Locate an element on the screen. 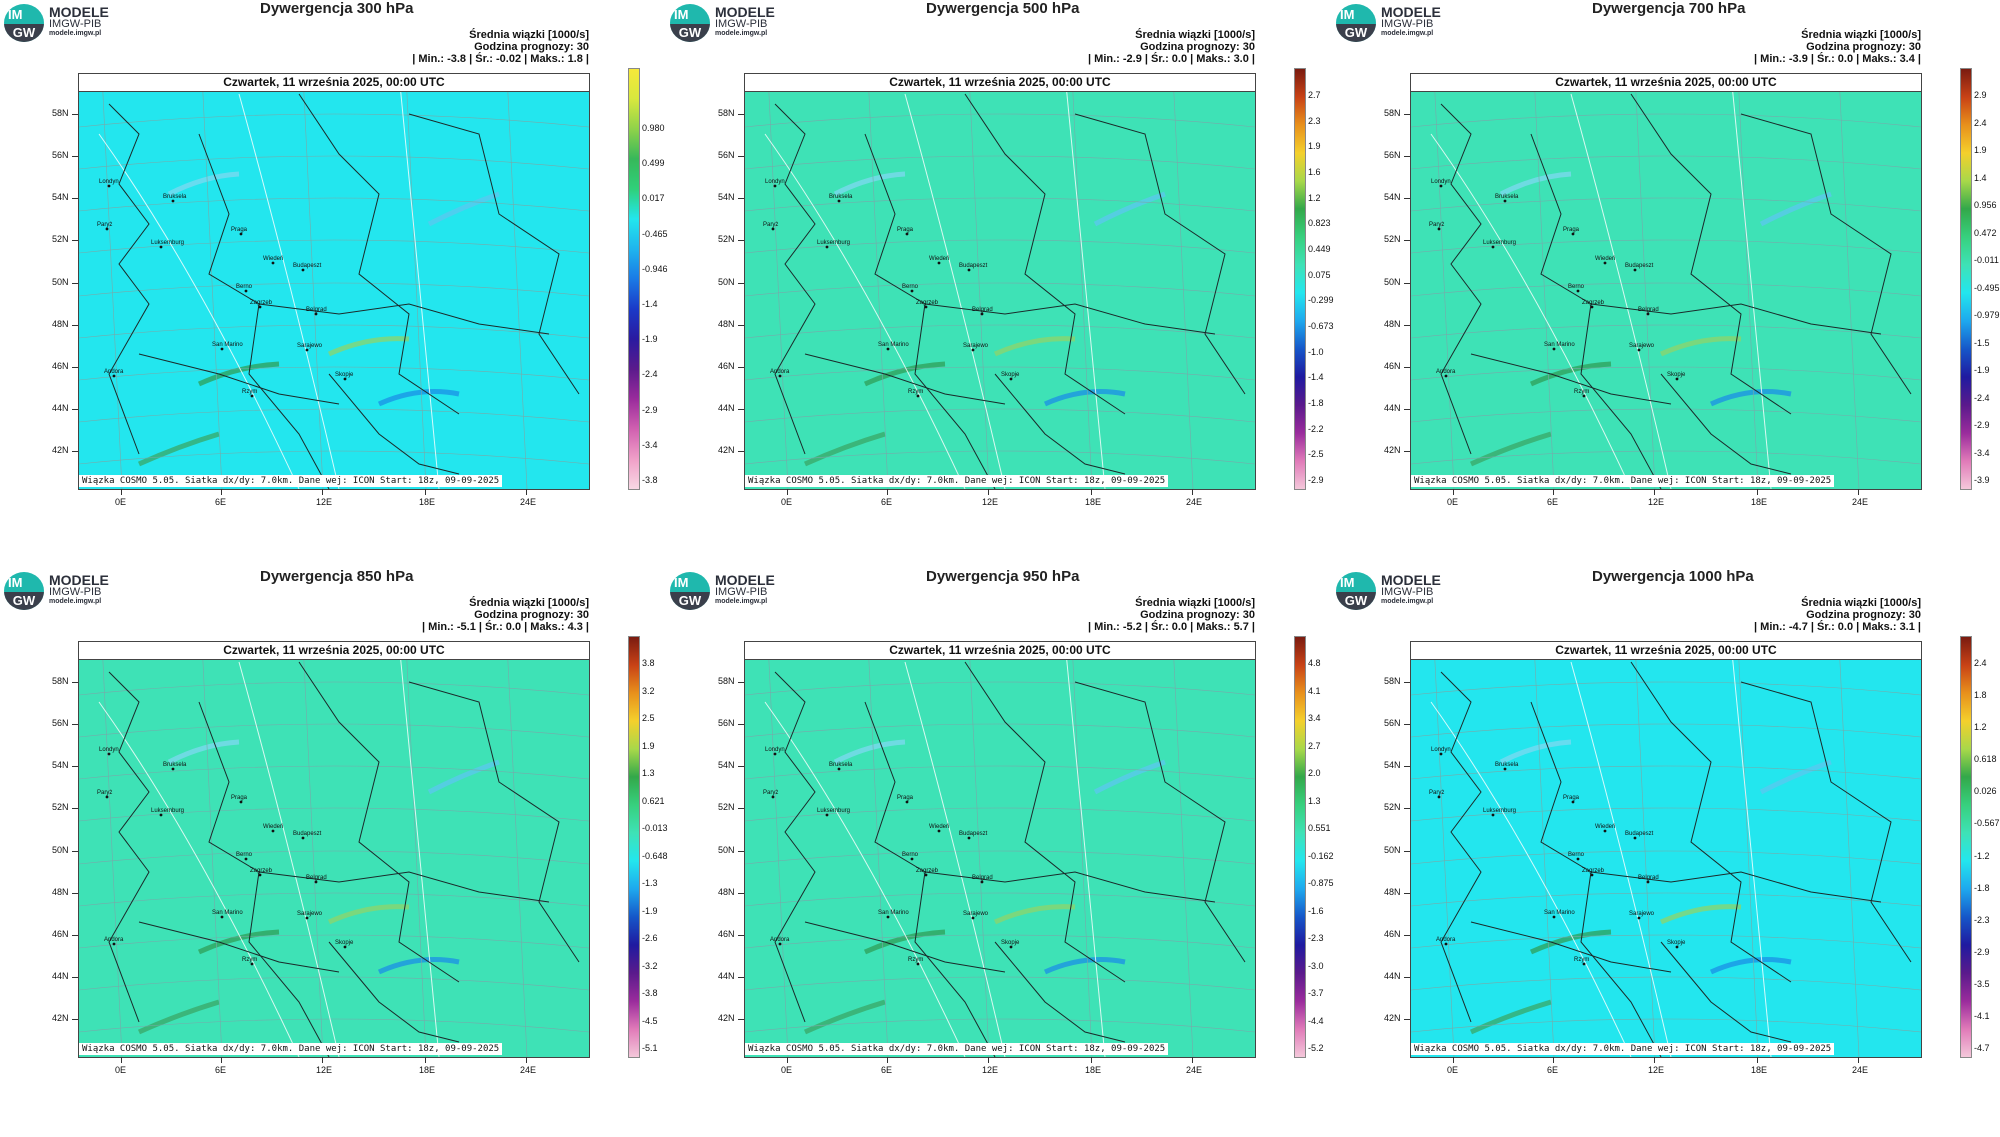  stats-minmax: | Min.: -3.8 | Śr.: -0.02 | Maks.: 1.8 | is located at coordinates (500, 59).